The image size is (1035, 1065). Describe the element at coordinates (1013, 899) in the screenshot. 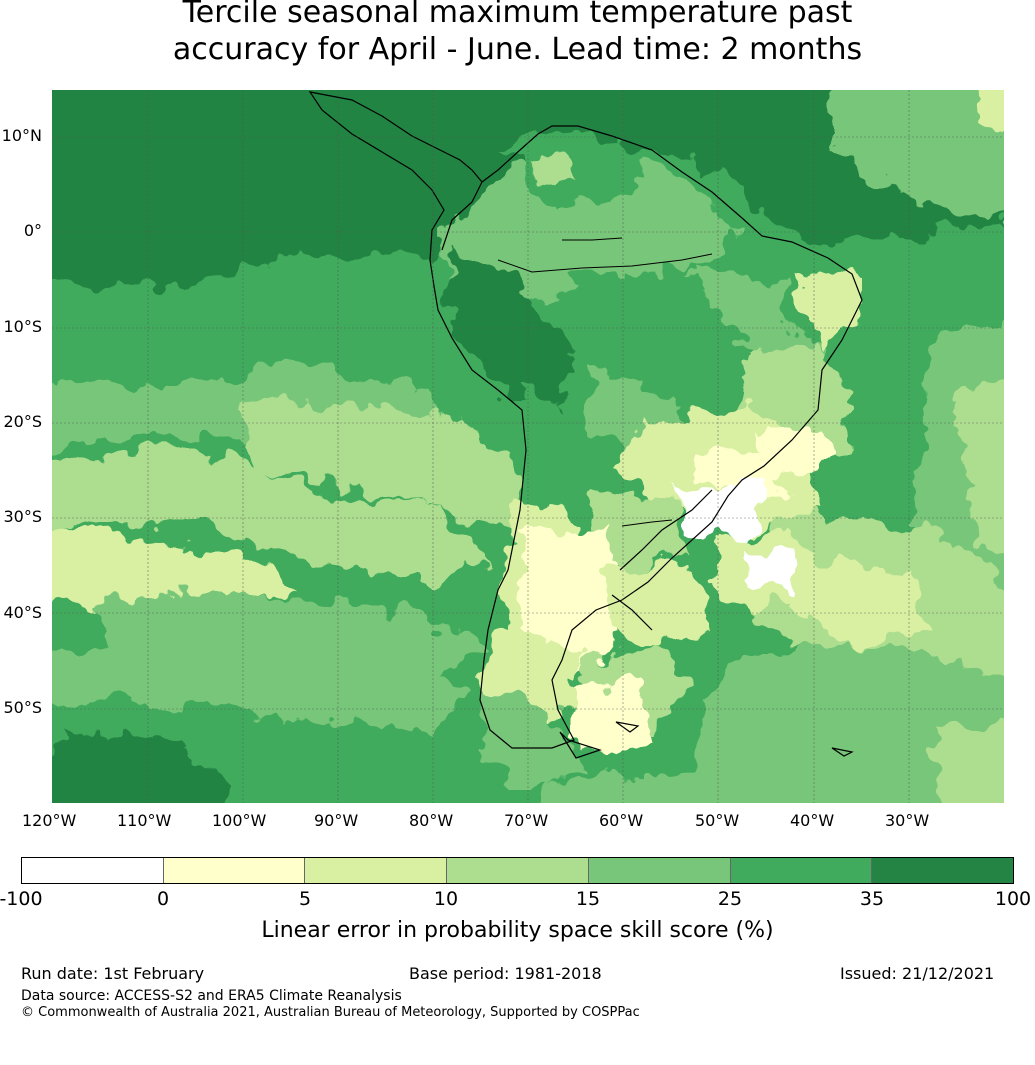

I see `colorbar-tick: 100` at that location.